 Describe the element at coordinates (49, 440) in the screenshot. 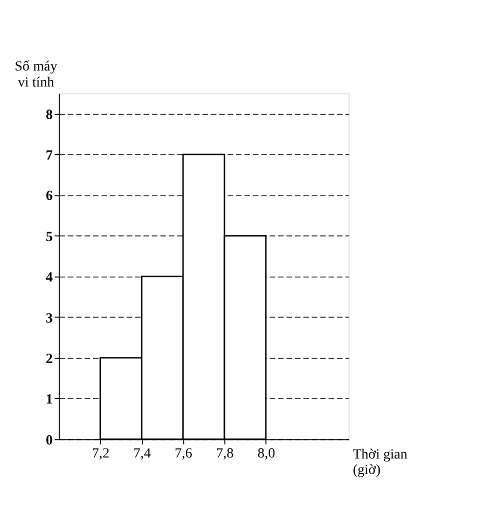

I see `y-tick-label: 0` at that location.